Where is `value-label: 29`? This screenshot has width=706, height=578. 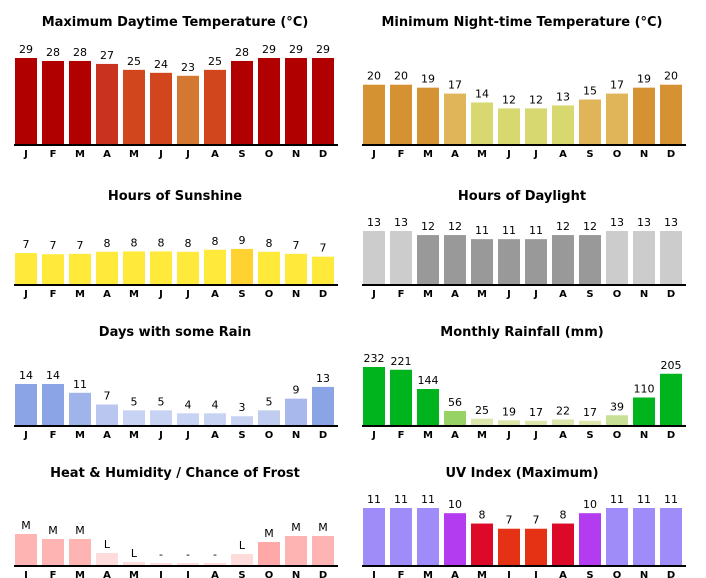
value-label: 29 is located at coordinates (269, 49).